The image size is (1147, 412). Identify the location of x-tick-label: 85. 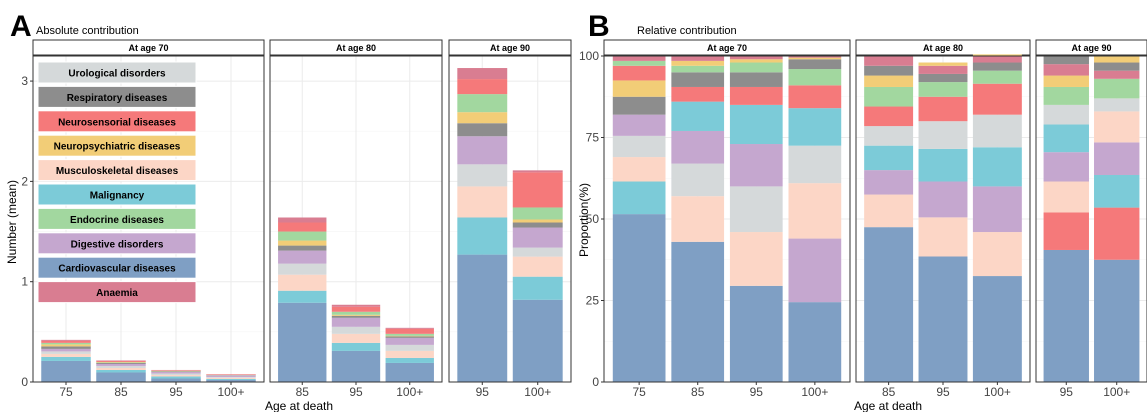
(303, 392).